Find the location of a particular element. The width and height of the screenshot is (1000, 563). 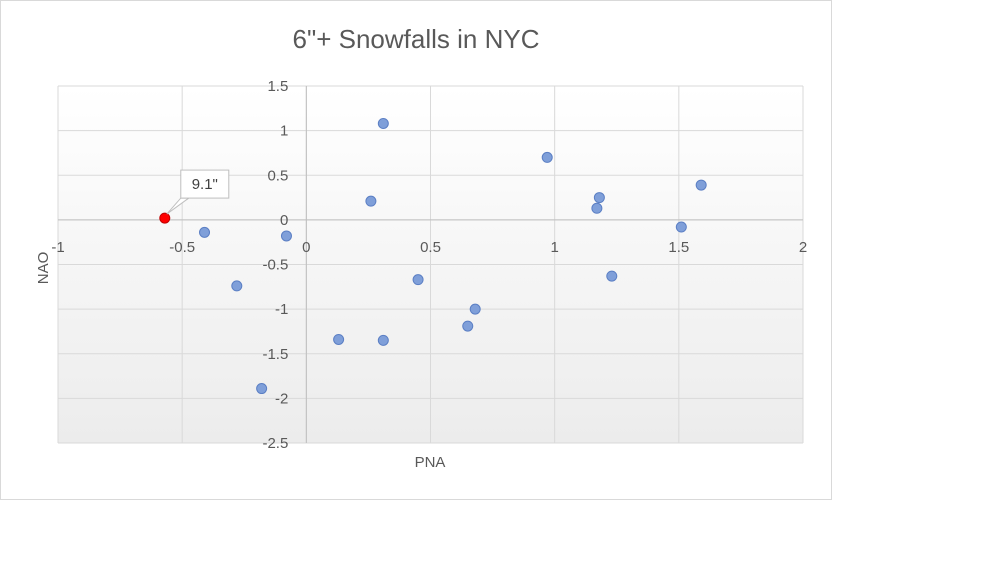

y-tick-label: 1 is located at coordinates (284, 131).